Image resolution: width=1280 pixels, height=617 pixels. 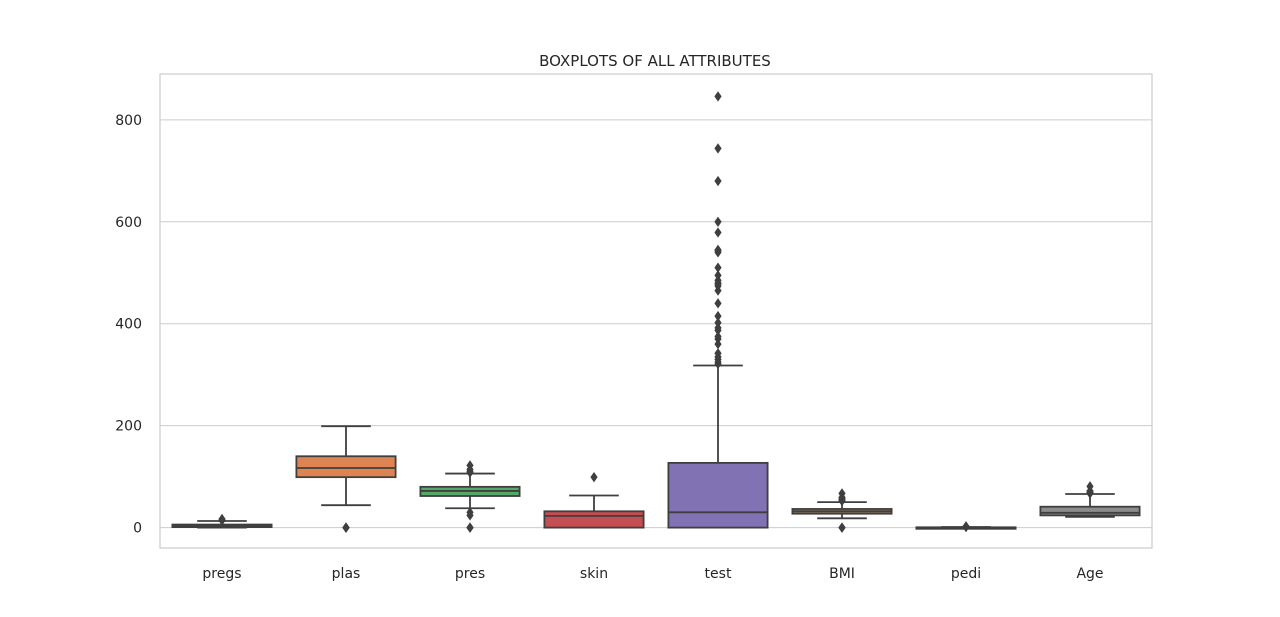 What do you see at coordinates (594, 574) in the screenshot?
I see `x-tick-label-skin: skin` at bounding box center [594, 574].